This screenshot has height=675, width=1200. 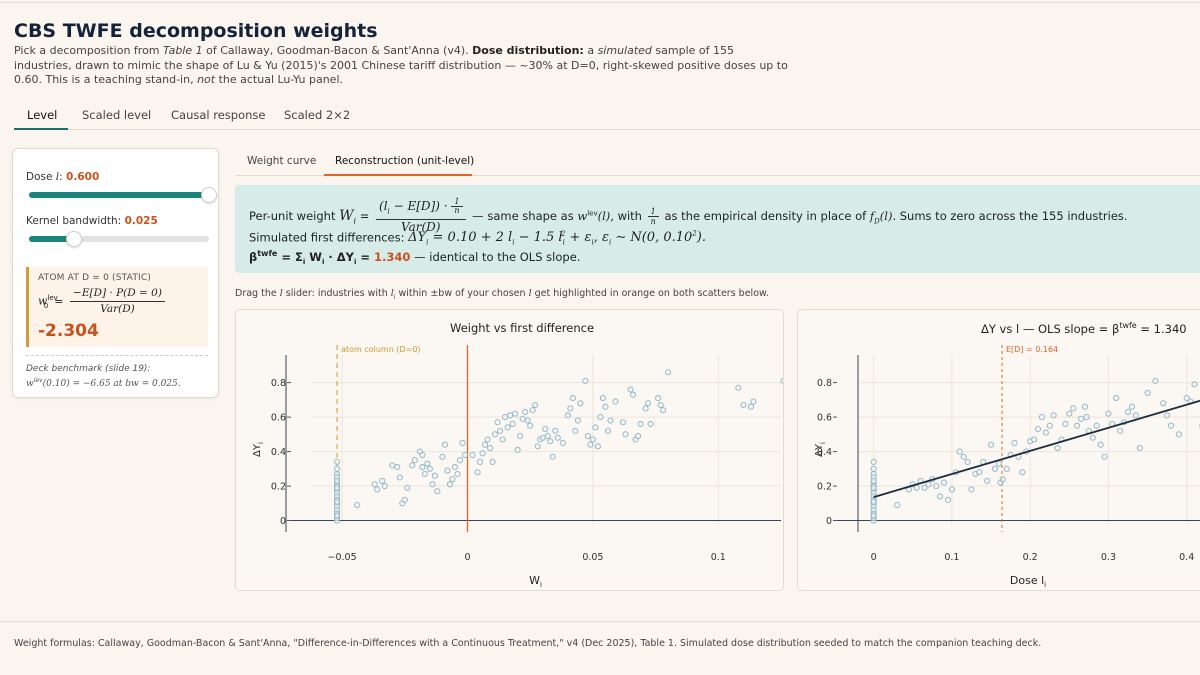 I want to click on tab-causal-response: Causal response, so click(x=218, y=115).